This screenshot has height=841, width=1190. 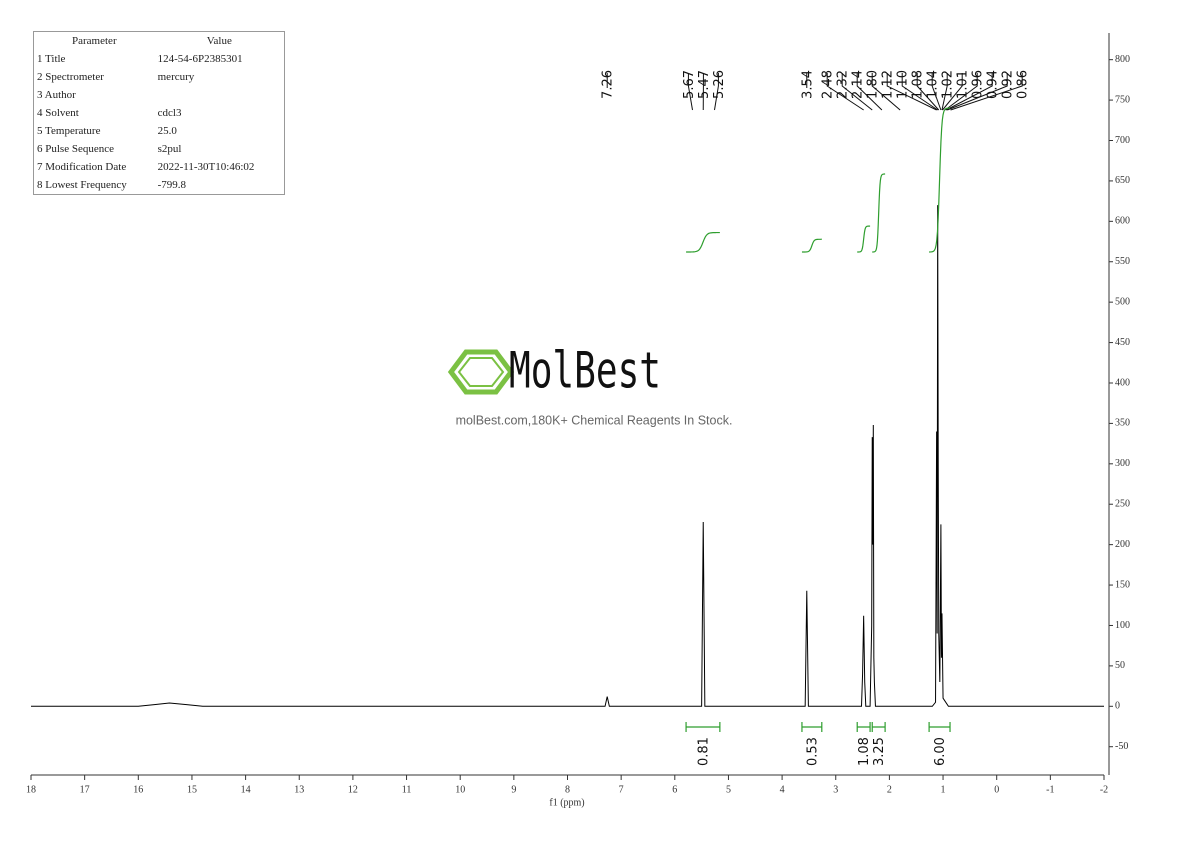 What do you see at coordinates (85, 789) in the screenshot?
I see `x-tick-label: 17` at bounding box center [85, 789].